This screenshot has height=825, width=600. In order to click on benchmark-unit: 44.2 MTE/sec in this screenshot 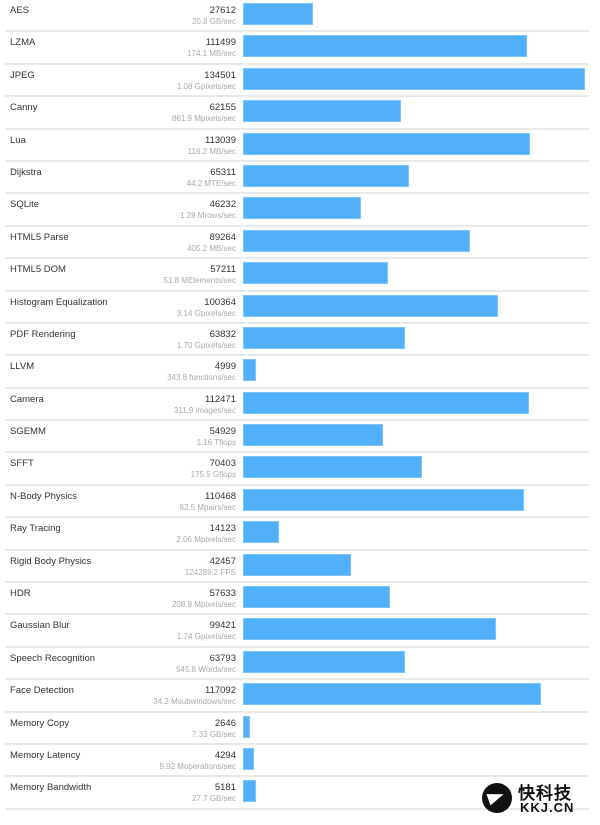, I will do `click(211, 183)`.